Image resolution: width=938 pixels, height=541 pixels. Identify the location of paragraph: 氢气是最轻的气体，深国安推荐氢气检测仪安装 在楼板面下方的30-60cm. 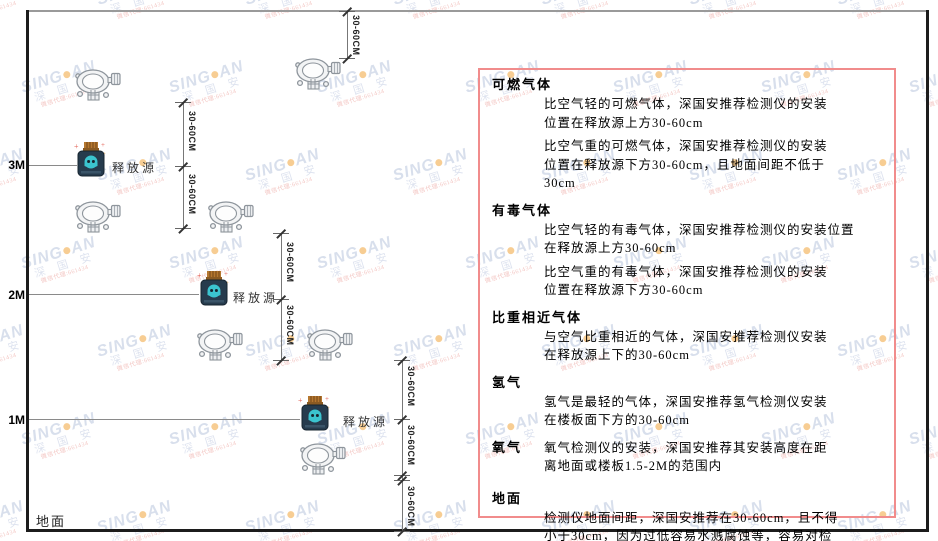
(686, 411).